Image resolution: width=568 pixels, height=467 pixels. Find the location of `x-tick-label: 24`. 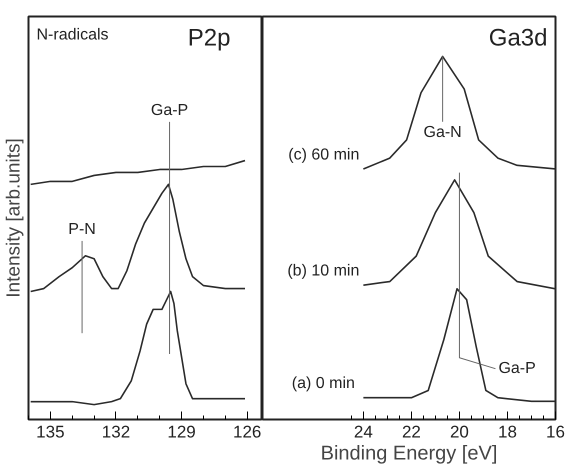

x-tick-label: 24 is located at coordinates (363, 432).